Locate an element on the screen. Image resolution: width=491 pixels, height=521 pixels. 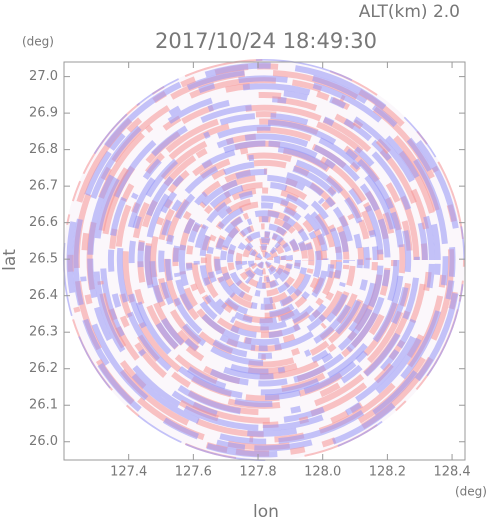
x-tick-label: 127.6 is located at coordinates (193, 472).